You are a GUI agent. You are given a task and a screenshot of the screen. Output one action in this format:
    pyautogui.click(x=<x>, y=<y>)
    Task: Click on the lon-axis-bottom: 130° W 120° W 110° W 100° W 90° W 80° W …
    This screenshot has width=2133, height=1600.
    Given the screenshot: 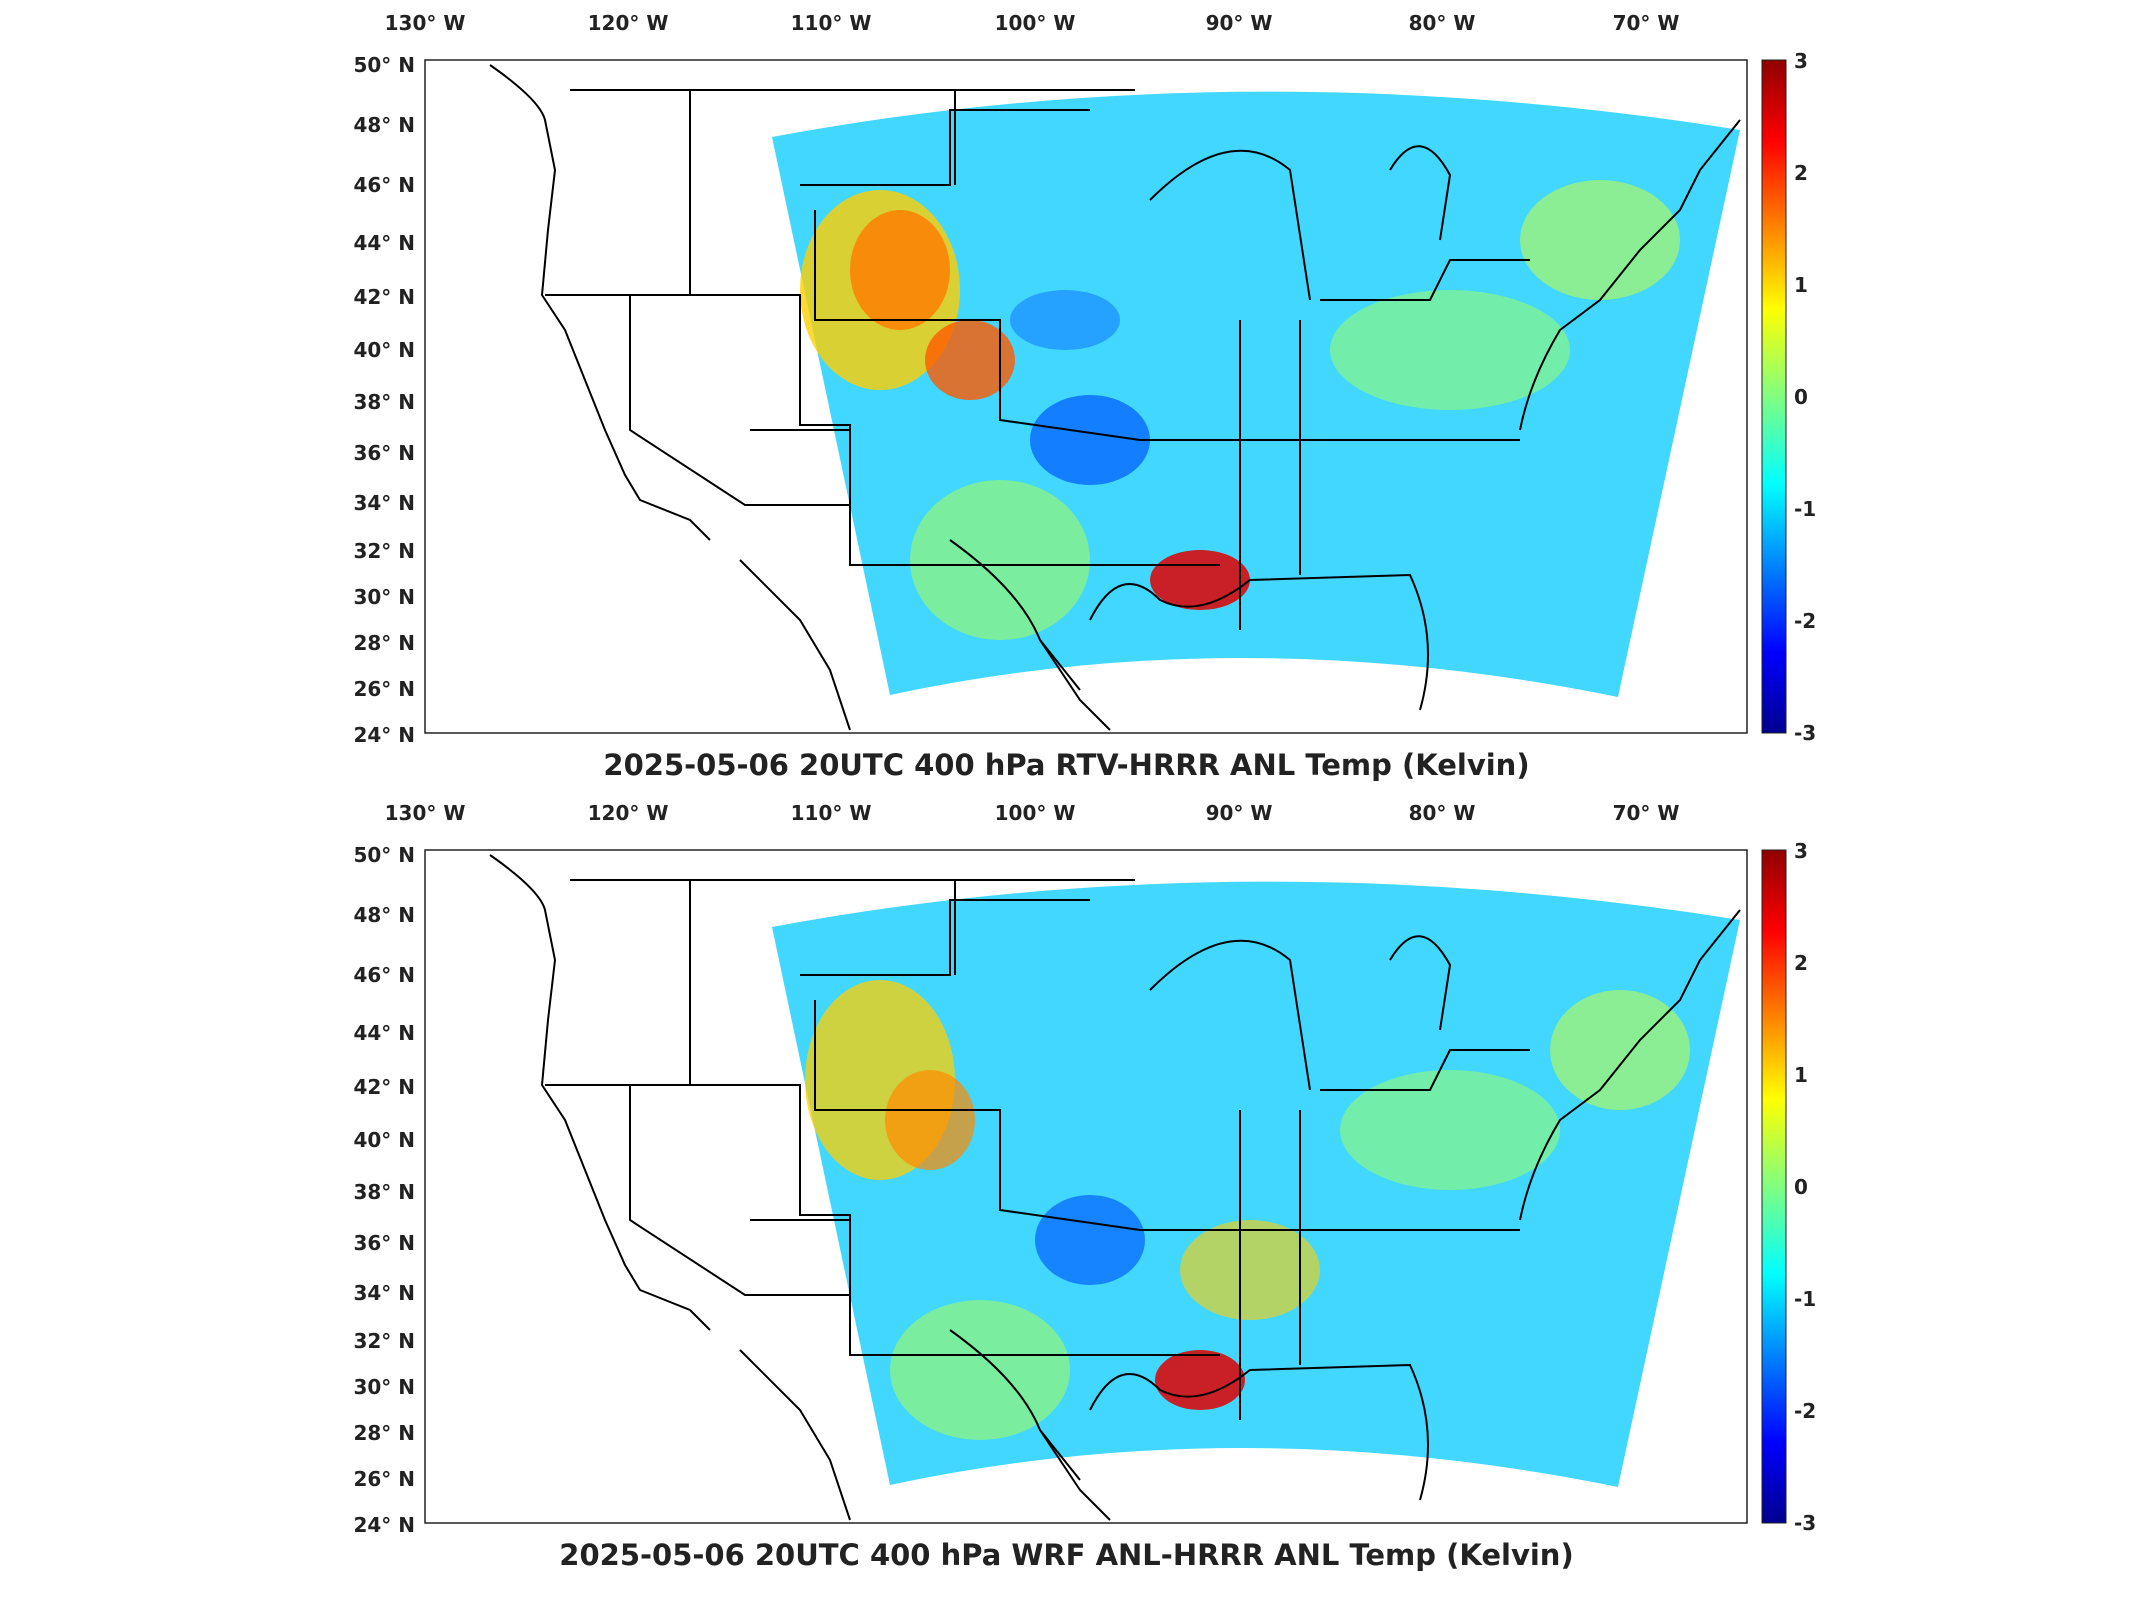 What is the action you would take?
    pyautogui.click(x=1032, y=813)
    